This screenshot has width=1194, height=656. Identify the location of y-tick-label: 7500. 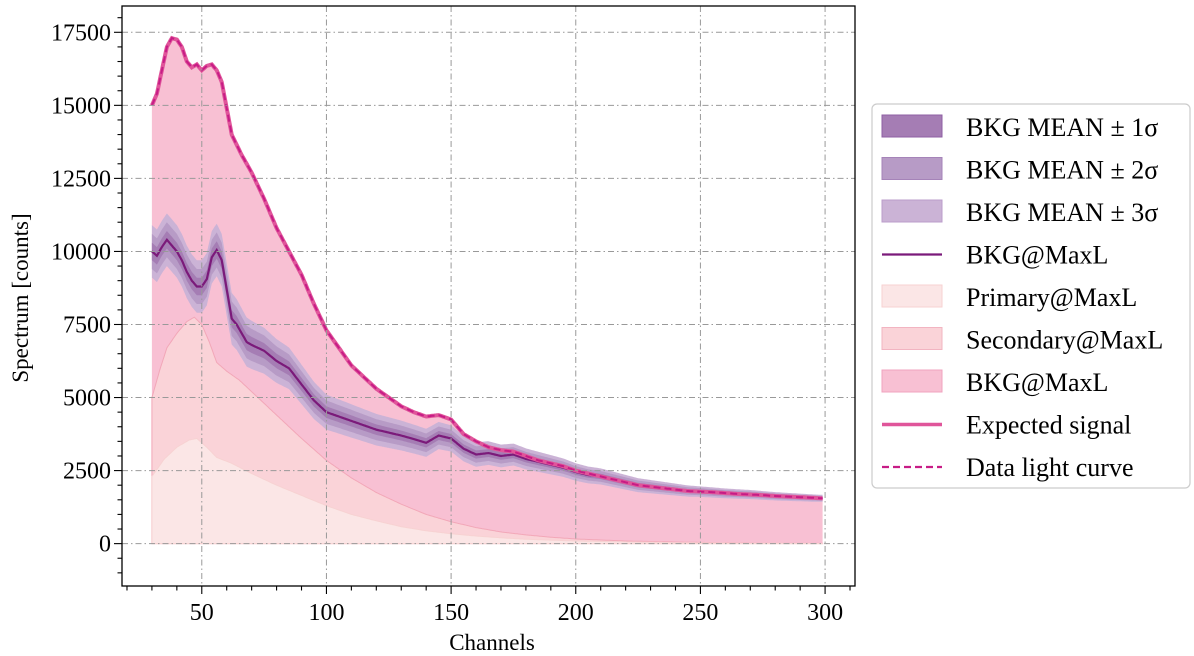
(87, 325).